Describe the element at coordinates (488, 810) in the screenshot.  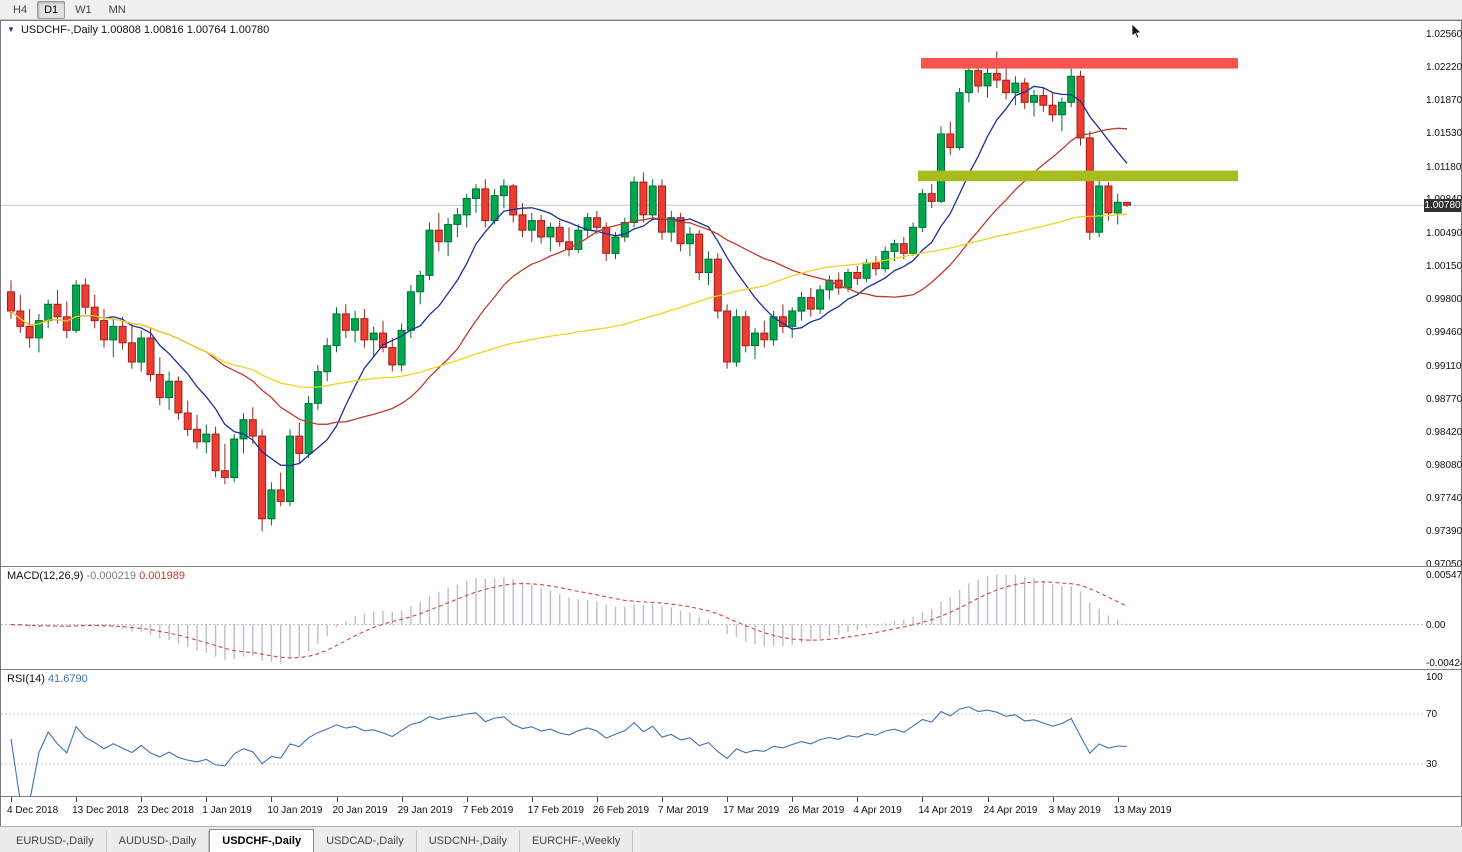
I see `date-label: 7 Feb 2019` at that location.